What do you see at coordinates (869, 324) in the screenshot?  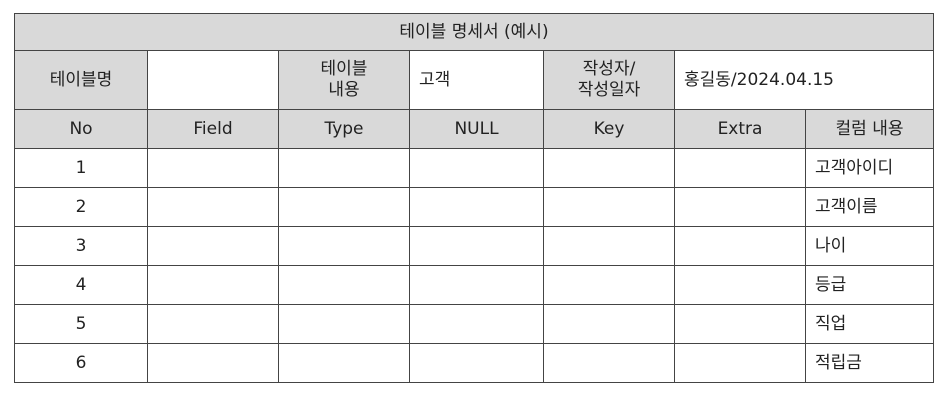 I see `cell-description: 직업` at bounding box center [869, 324].